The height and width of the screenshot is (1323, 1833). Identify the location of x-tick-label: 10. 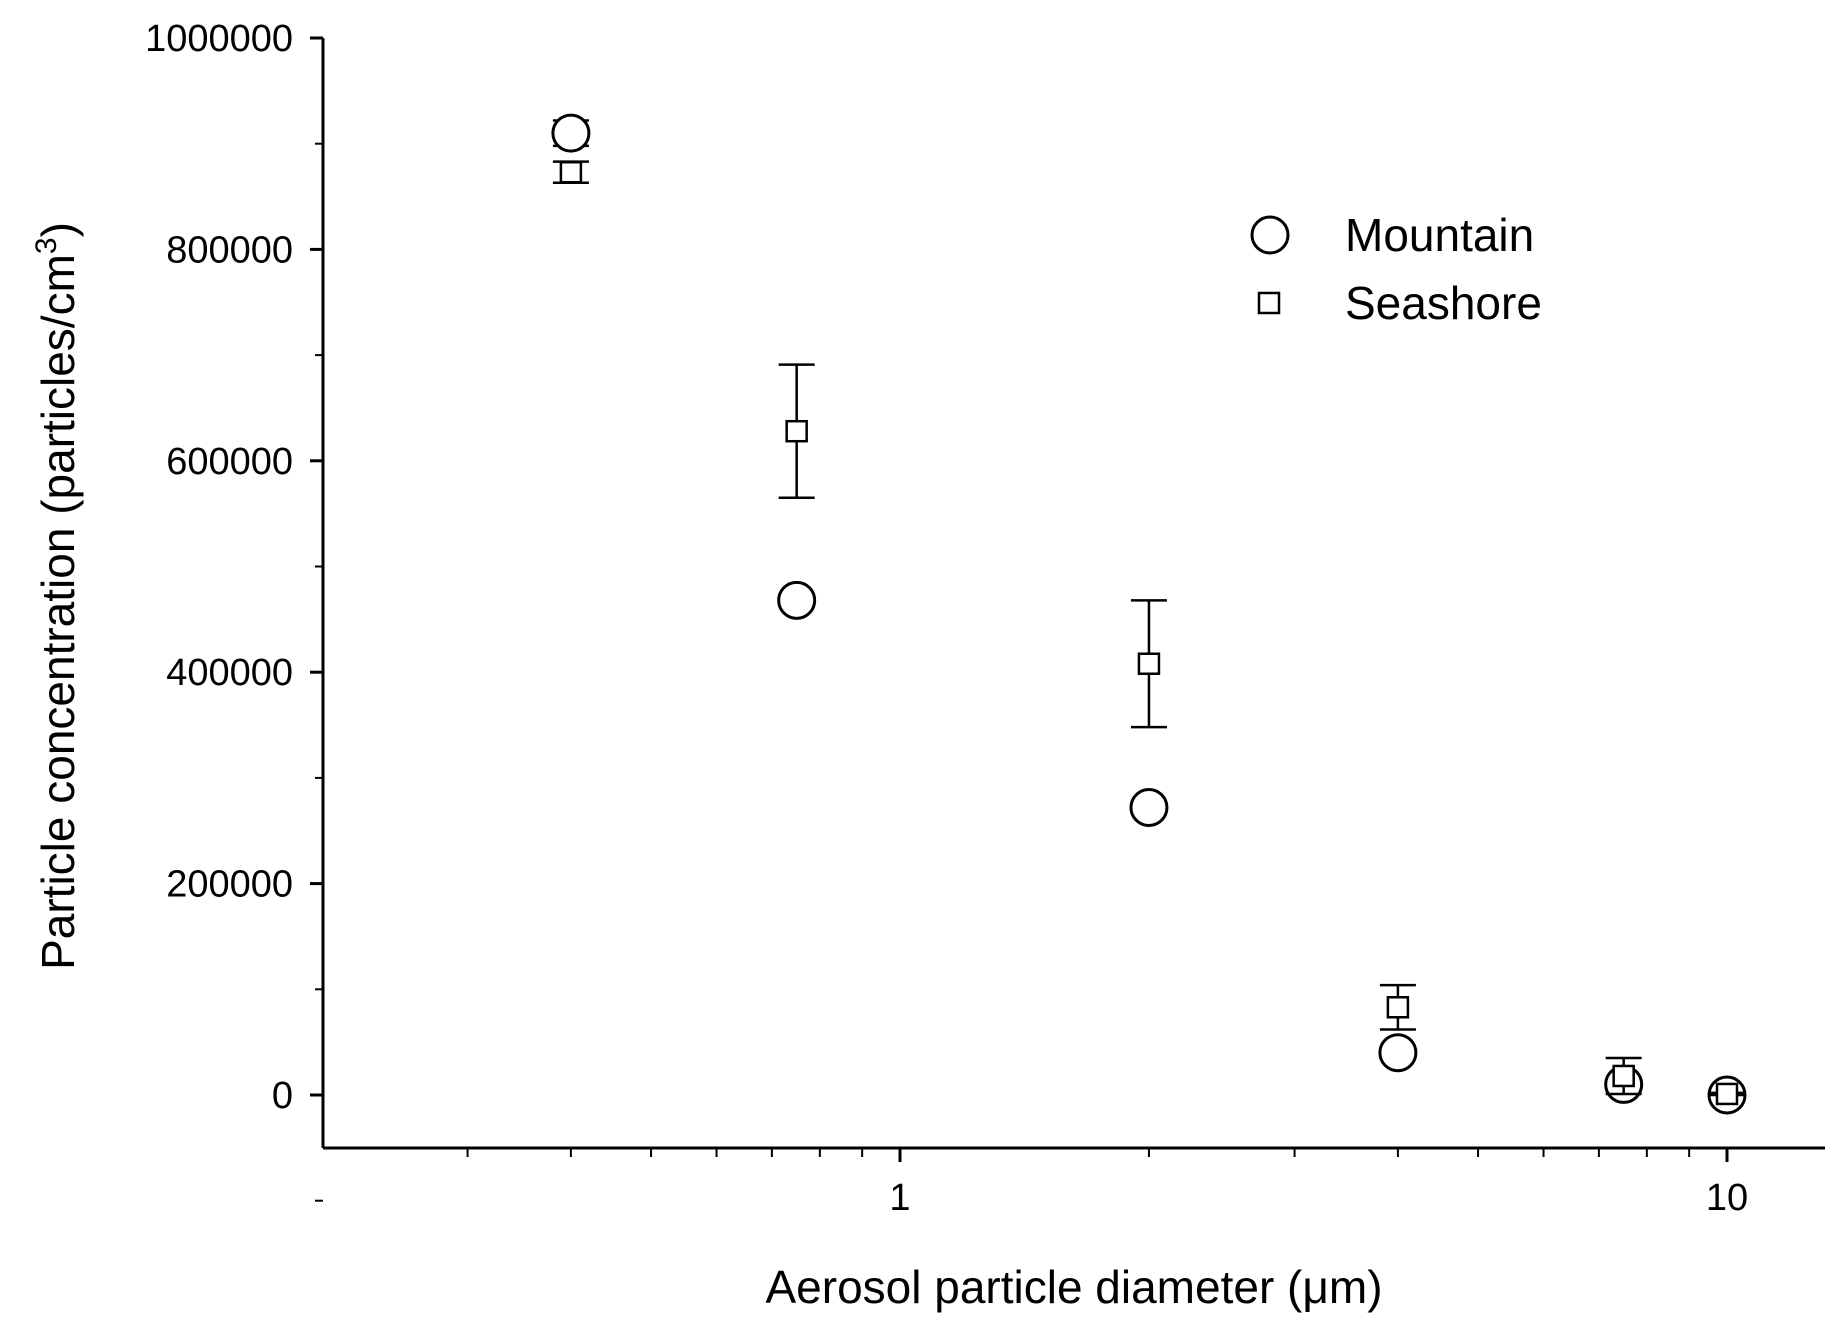
(1727, 1198).